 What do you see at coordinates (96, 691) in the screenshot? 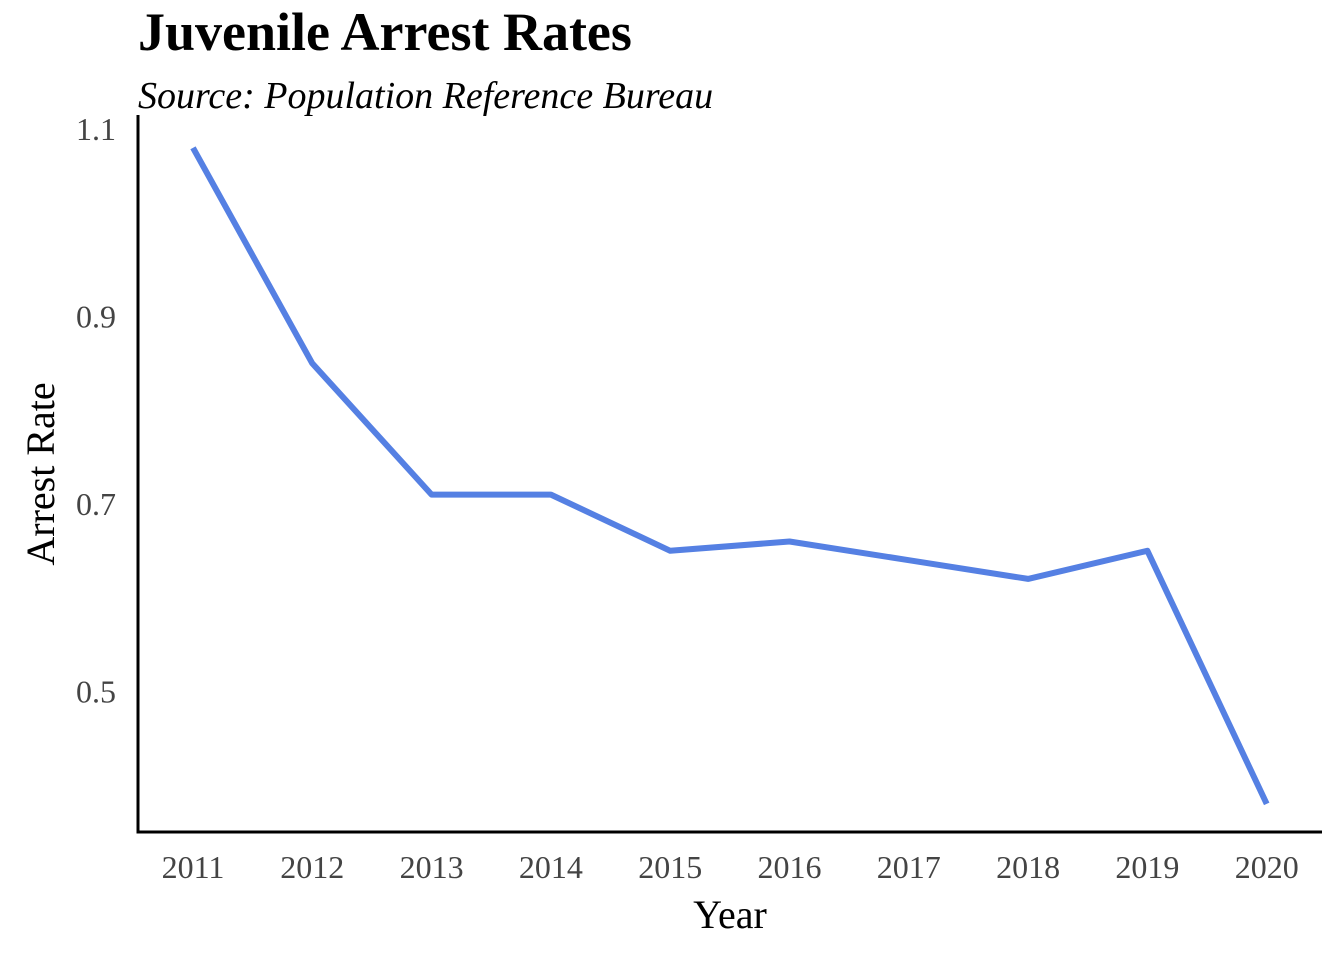
I see `y-tick-label: 0.5` at bounding box center [96, 691].